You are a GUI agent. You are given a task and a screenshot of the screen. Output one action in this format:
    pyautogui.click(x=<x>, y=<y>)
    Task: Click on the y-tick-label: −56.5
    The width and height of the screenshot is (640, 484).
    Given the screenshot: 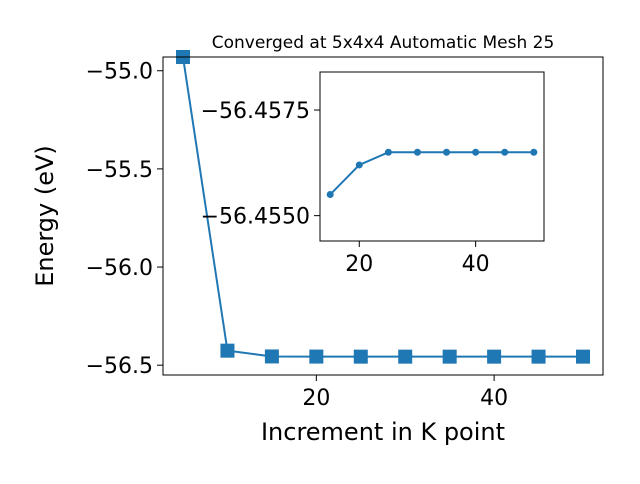 What is the action you would take?
    pyautogui.click(x=119, y=366)
    